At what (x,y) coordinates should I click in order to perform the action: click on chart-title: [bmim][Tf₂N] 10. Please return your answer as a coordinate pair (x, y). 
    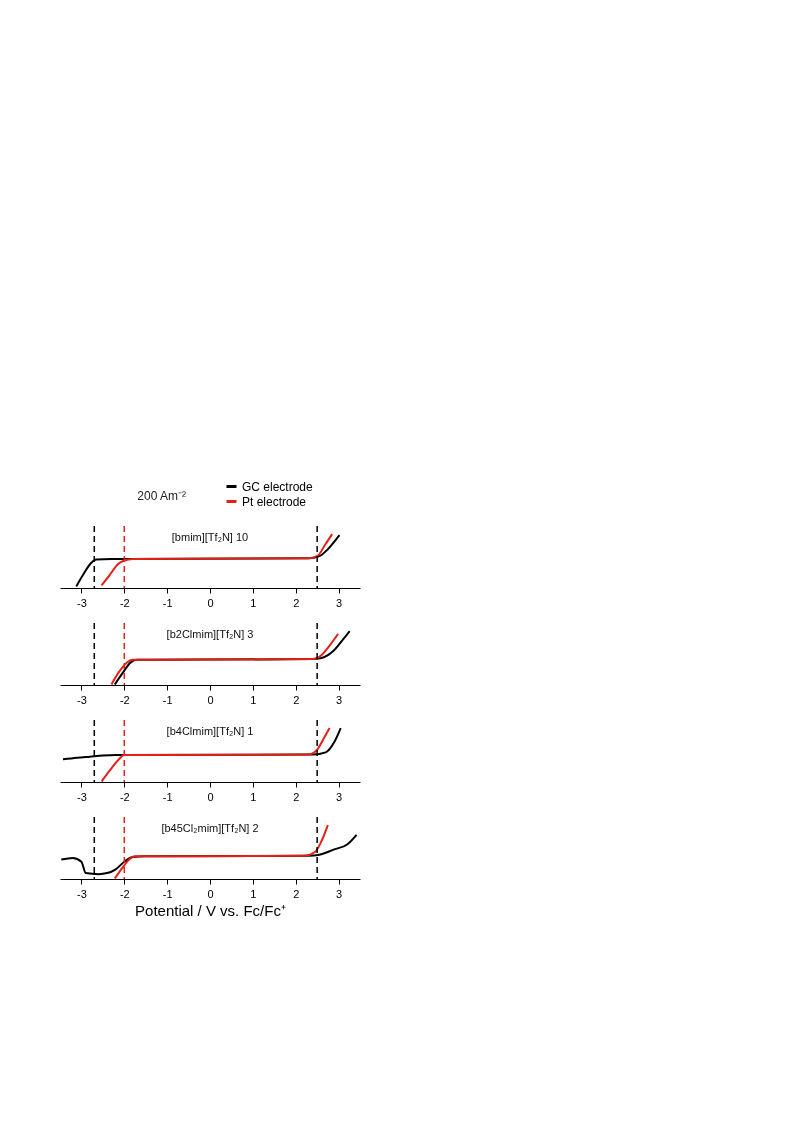
    Looking at the image, I should click on (210, 537).